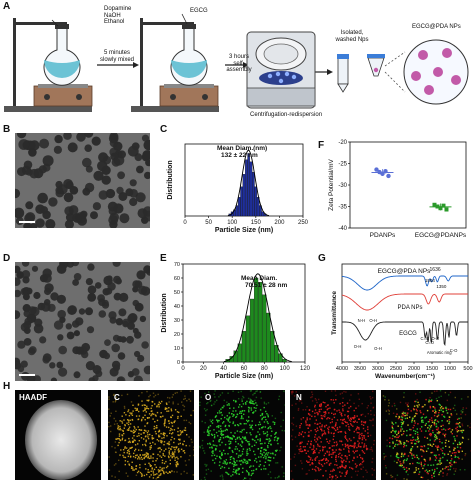 This screenshot has height=482, width=474. What do you see at coordinates (116, 53) in the screenshot?
I see `step1-time: 5 minutes` at bounding box center [116, 53].